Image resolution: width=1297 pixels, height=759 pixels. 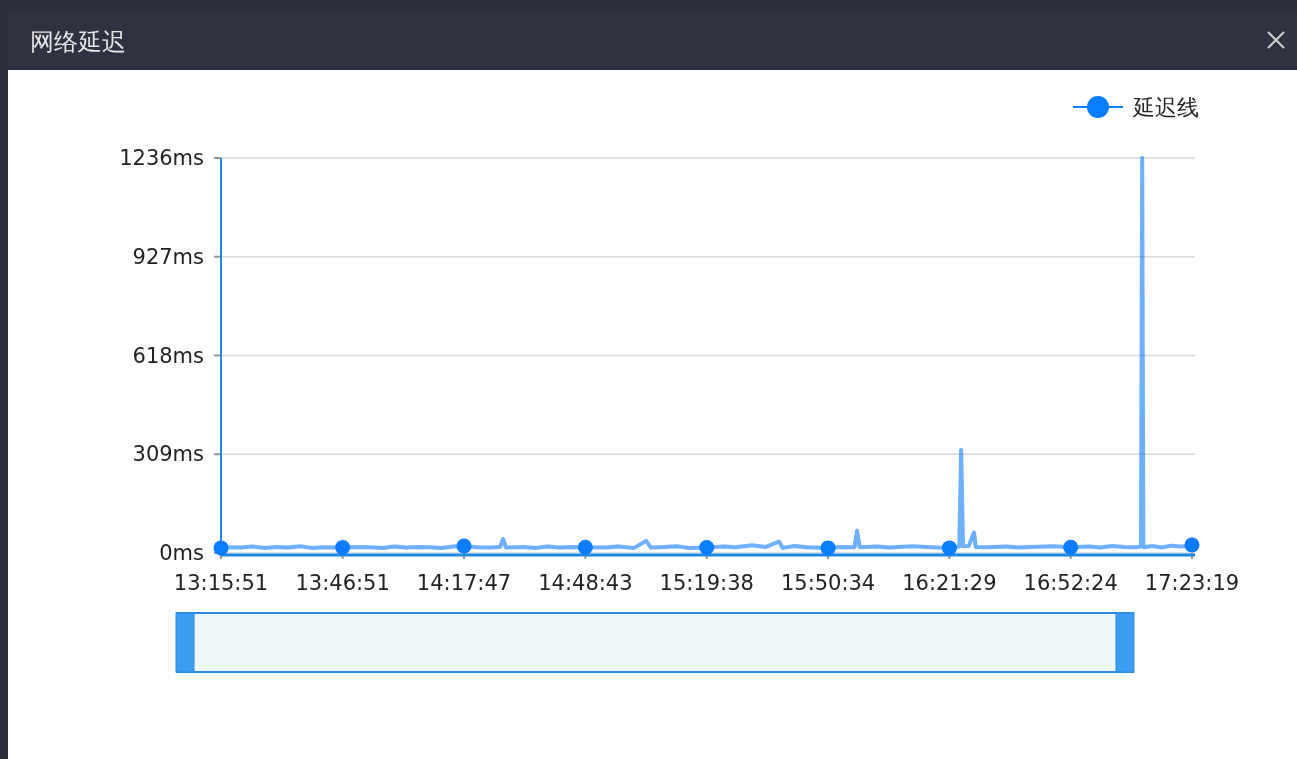 What do you see at coordinates (706, 583) in the screenshot?
I see `x-tick-label: 15:19:38` at bounding box center [706, 583].